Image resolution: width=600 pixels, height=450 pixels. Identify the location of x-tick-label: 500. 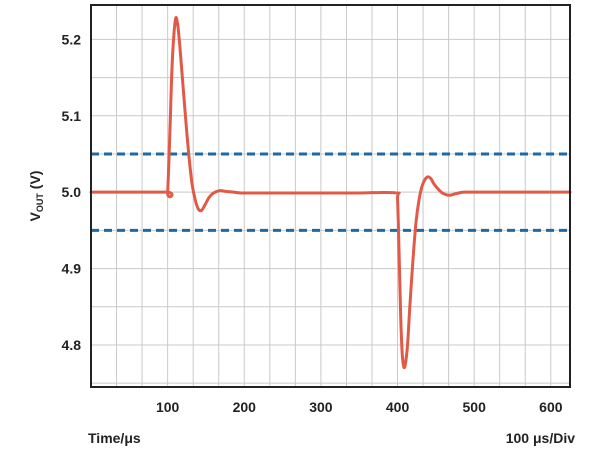
(475, 407).